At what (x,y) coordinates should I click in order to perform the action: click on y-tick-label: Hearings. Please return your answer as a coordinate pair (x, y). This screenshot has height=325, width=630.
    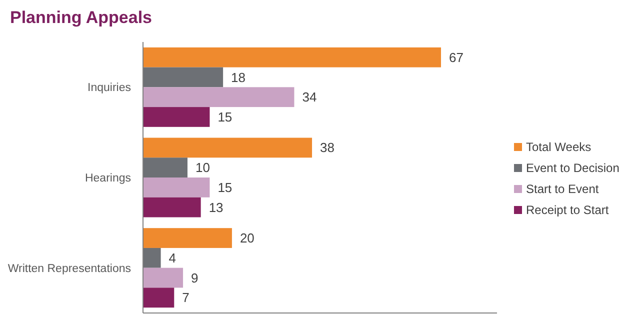
    Looking at the image, I should click on (108, 178).